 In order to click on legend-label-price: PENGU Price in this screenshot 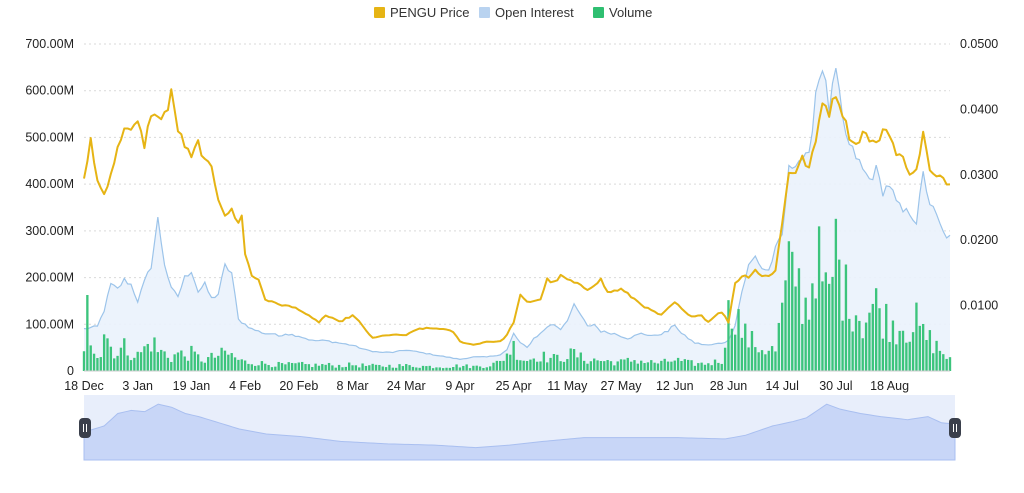, I will do `click(429, 12)`.